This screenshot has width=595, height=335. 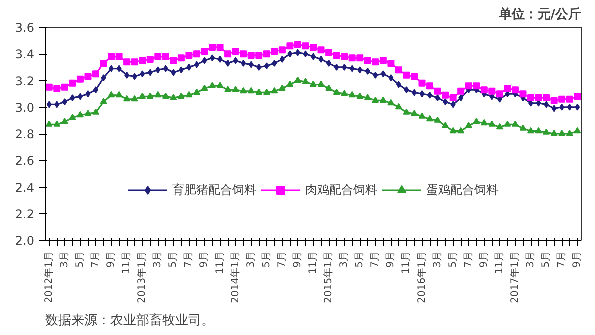 I want to click on x-tick-label: 2014年1月, so click(x=235, y=278).